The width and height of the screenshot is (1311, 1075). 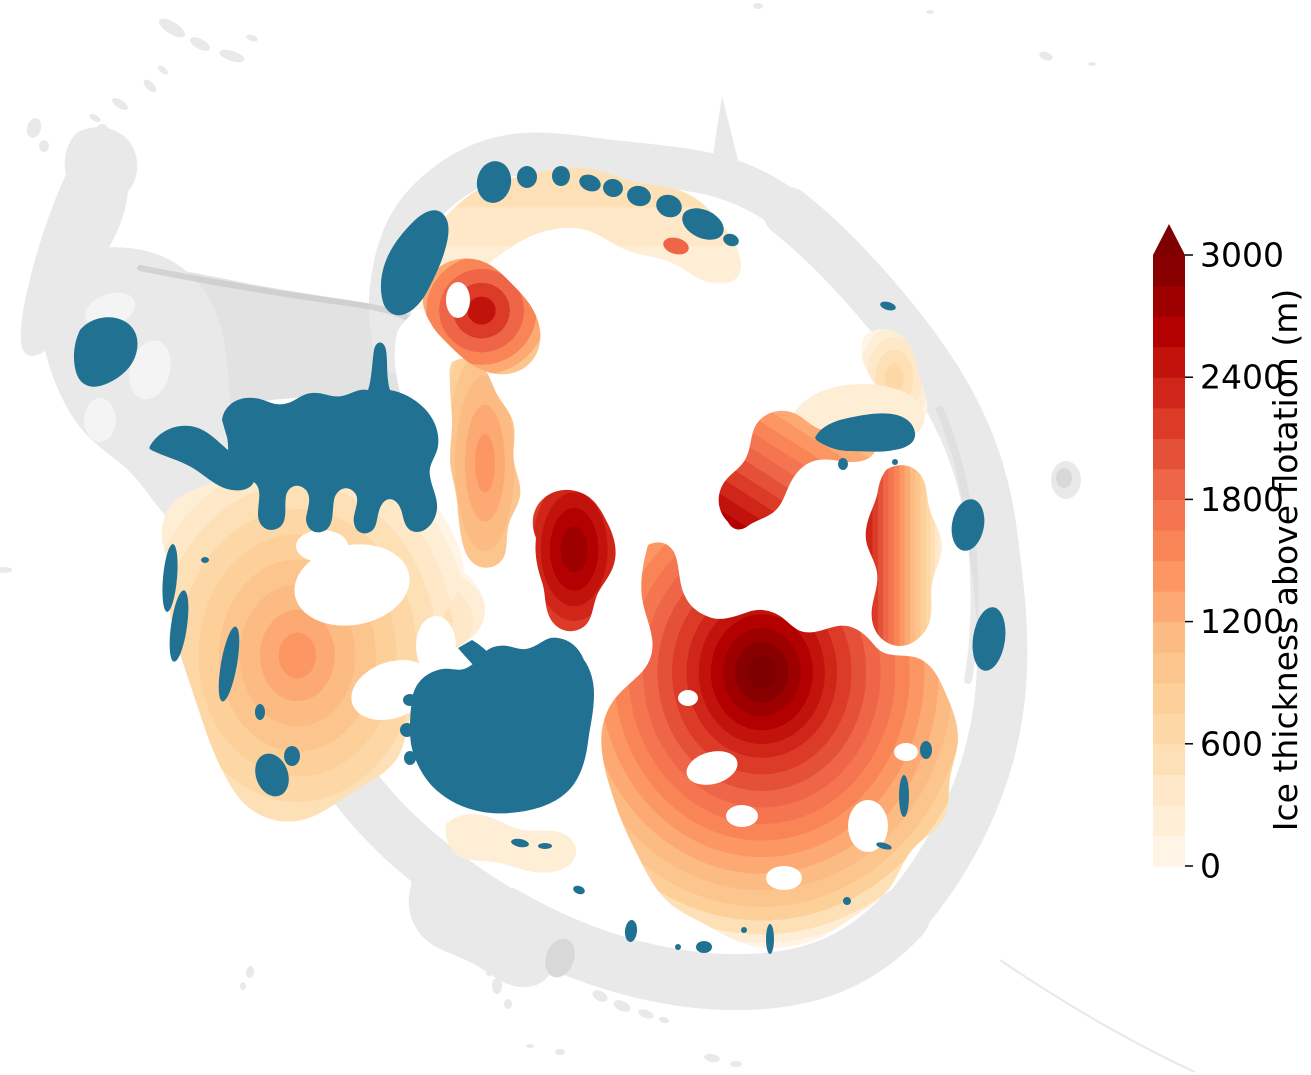 What do you see at coordinates (1285, 560) in the screenshot?
I see `colorbar-axis-label: Ice thickness above flotation (m)` at bounding box center [1285, 560].